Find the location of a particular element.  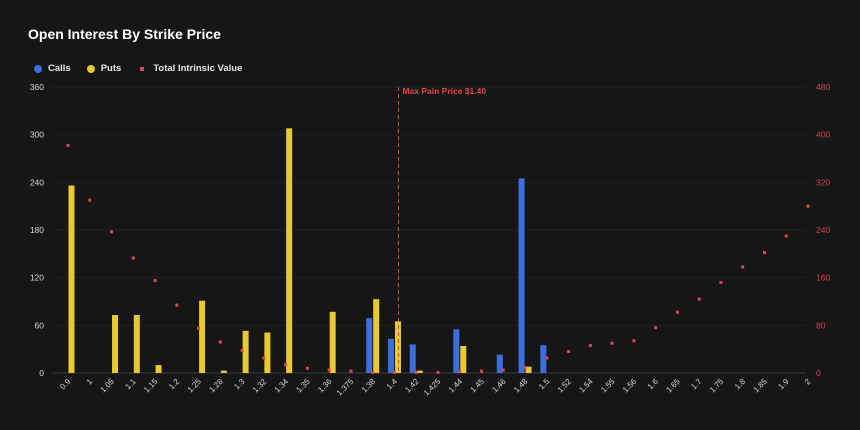

puts-bar-1.05 is located at coordinates (115, 344).